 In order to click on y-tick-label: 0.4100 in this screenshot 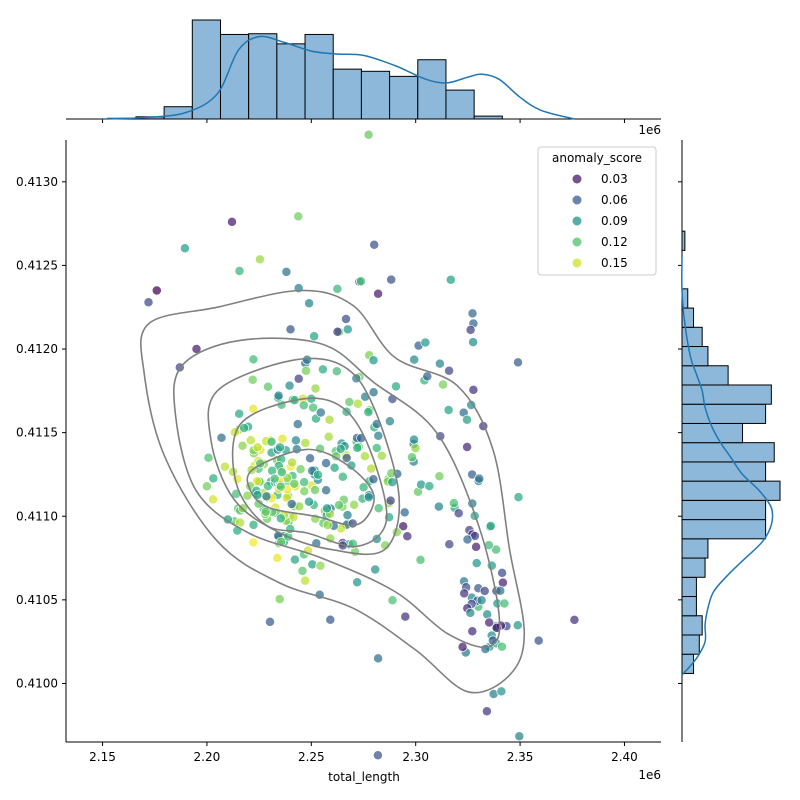, I will do `click(37, 683)`.